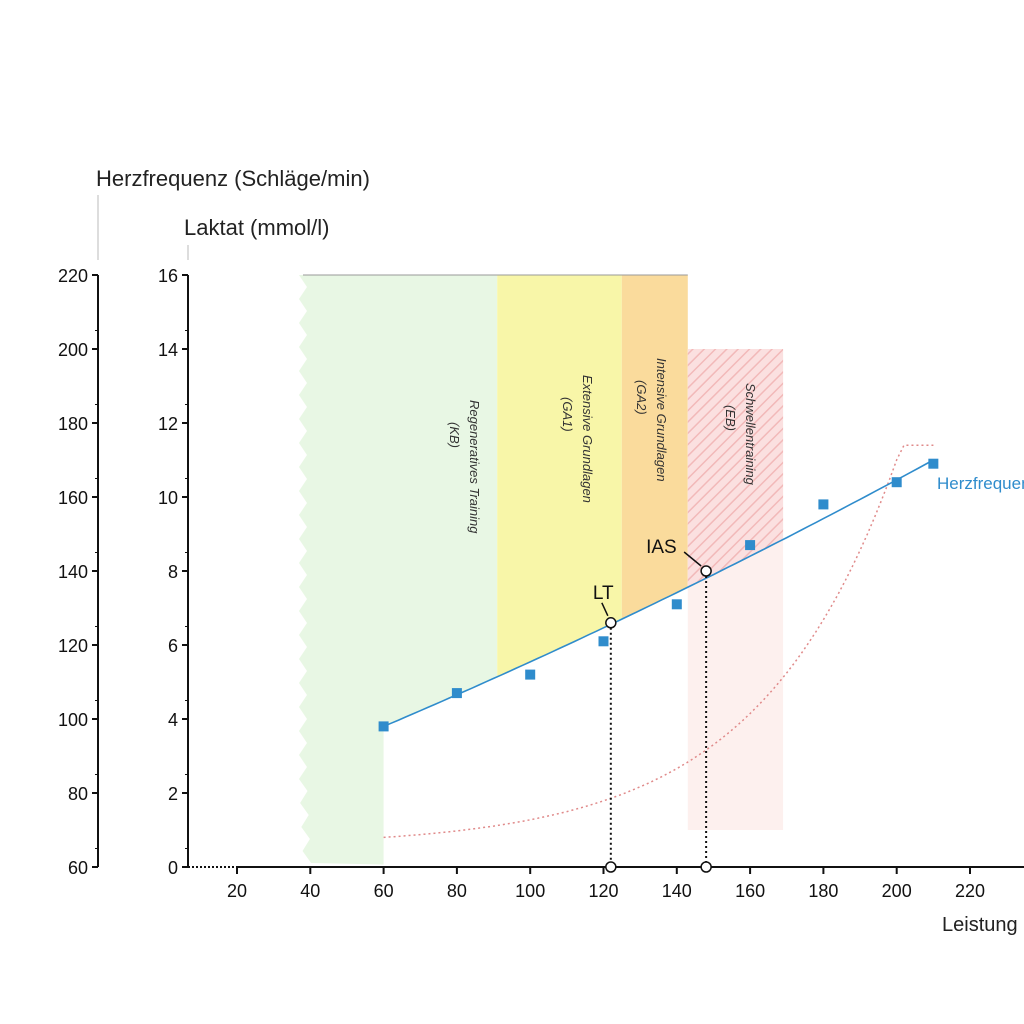 This screenshot has height=1024, width=1024. Describe the element at coordinates (464, 467) in the screenshot. I see `zone-label: Regeneratives Training (KB)` at that location.